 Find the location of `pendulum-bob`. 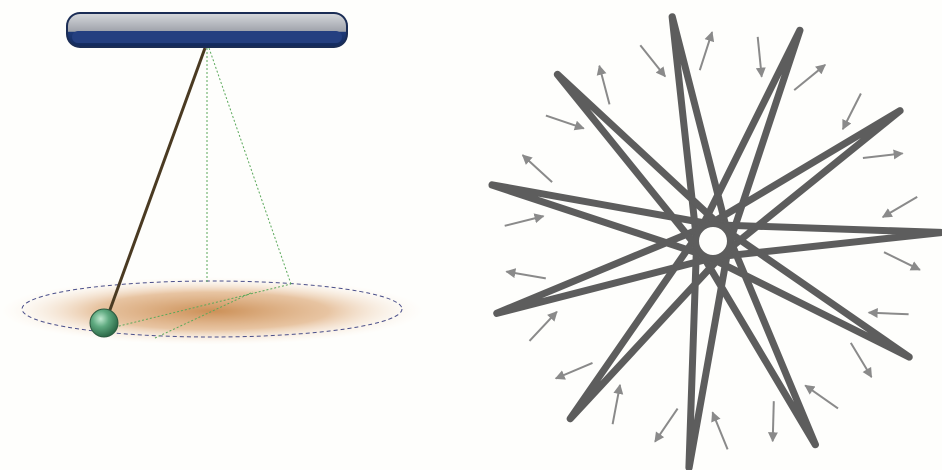

pendulum-bob is located at coordinates (104, 323).